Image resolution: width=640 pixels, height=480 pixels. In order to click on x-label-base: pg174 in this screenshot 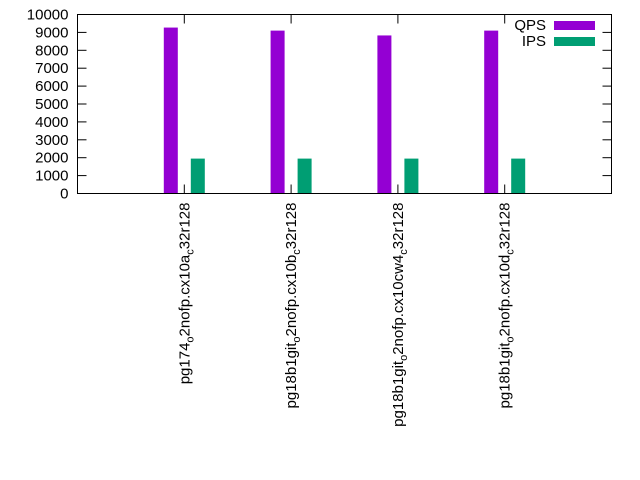, I will do `click(184, 364)`.